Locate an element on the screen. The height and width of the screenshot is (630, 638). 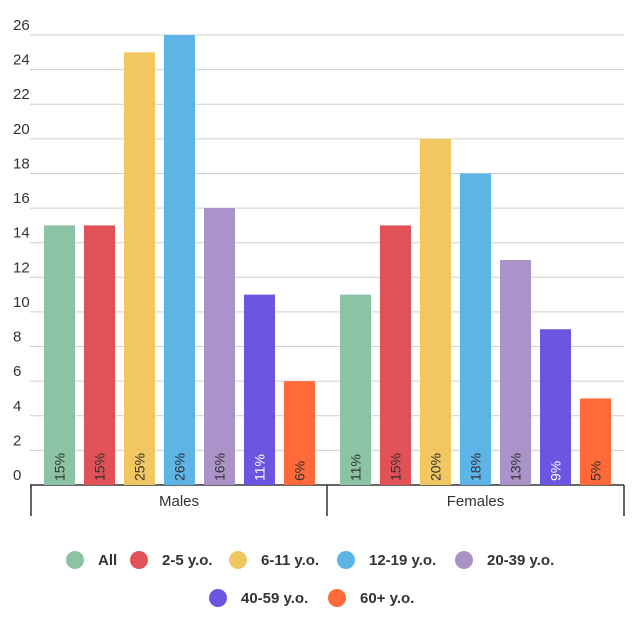
y-tick-label: 6 is located at coordinates (17, 371).